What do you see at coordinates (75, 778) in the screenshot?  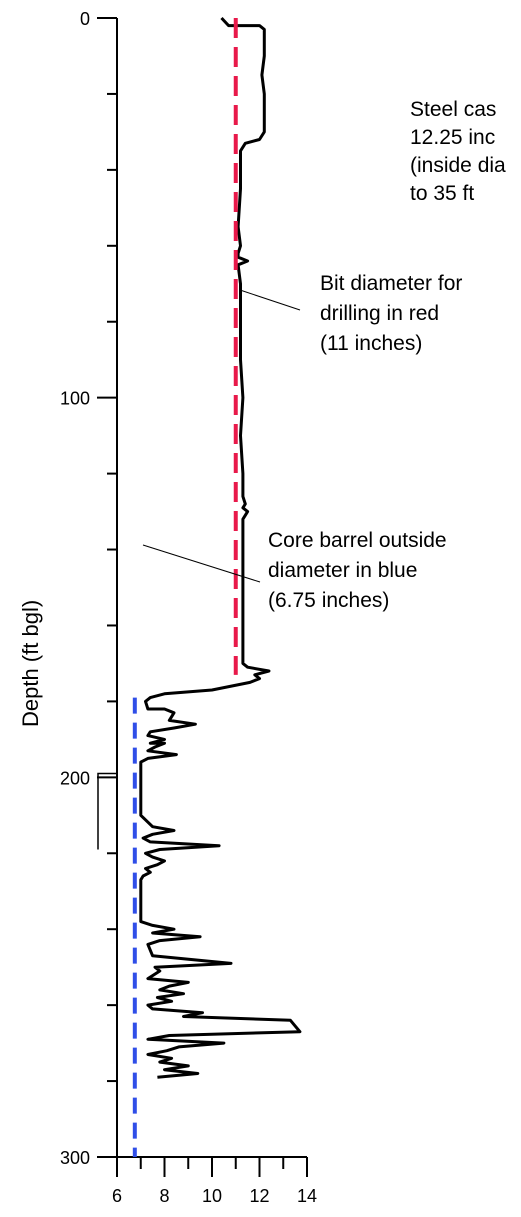 I see `y-tick-label: 200` at bounding box center [75, 778].